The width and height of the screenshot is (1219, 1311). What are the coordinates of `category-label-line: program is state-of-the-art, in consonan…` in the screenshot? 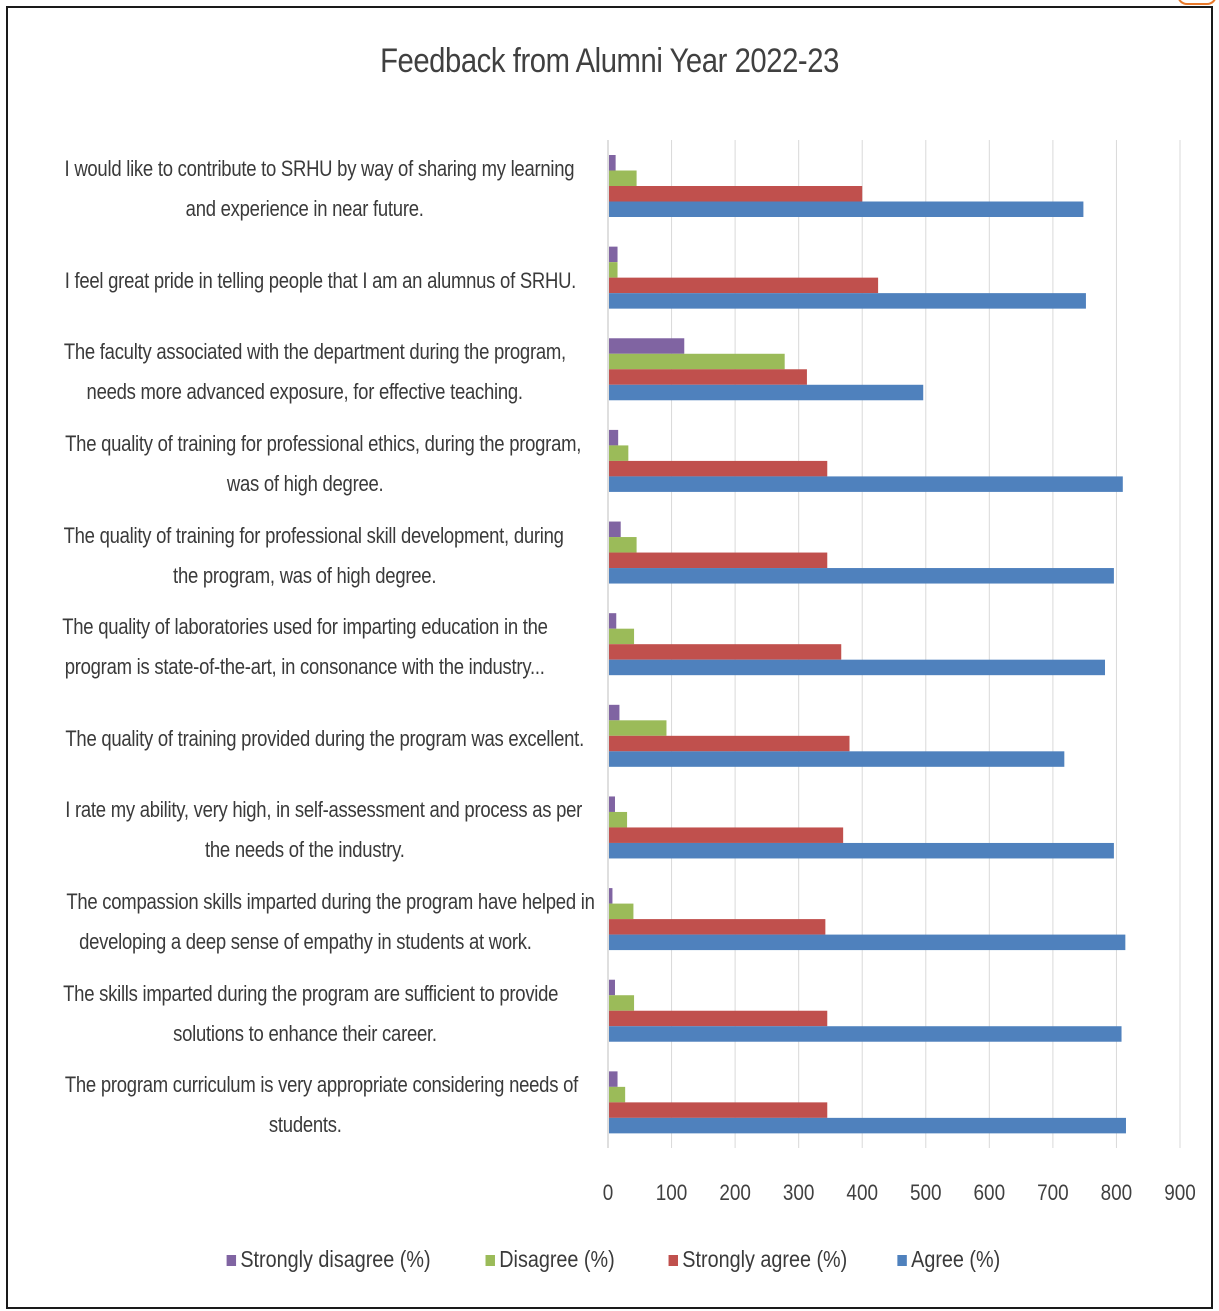 It's located at (305, 667).